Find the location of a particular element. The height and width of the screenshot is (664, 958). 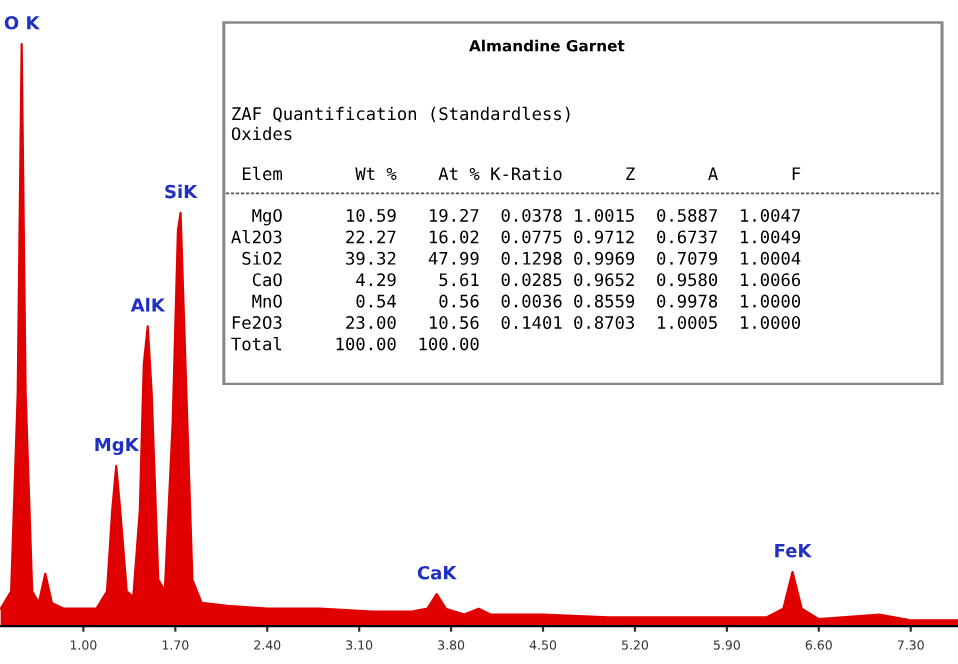

annotation: Total 100.00 100.00 is located at coordinates (355, 344).